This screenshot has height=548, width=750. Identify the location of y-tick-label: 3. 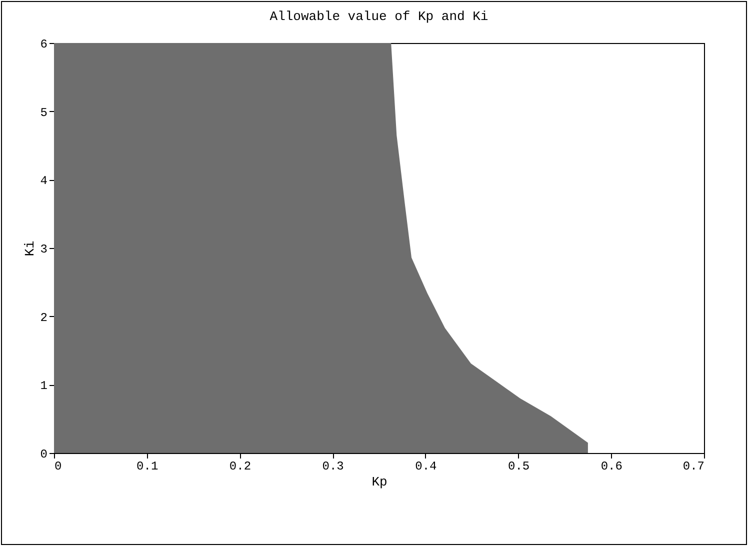
(44, 249).